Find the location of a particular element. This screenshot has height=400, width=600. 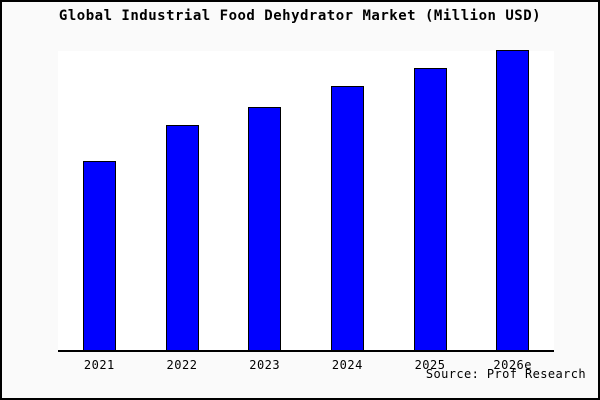

bar-2026e is located at coordinates (513, 200).